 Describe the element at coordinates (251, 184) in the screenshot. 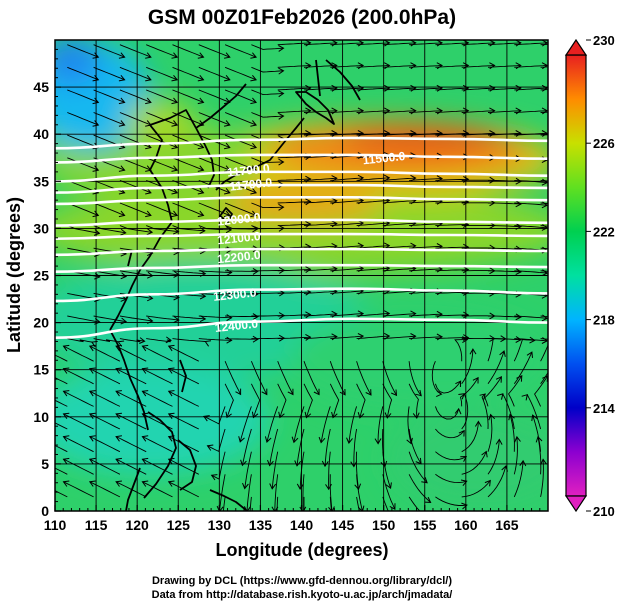

I see `contour-label: 11700.0` at that location.